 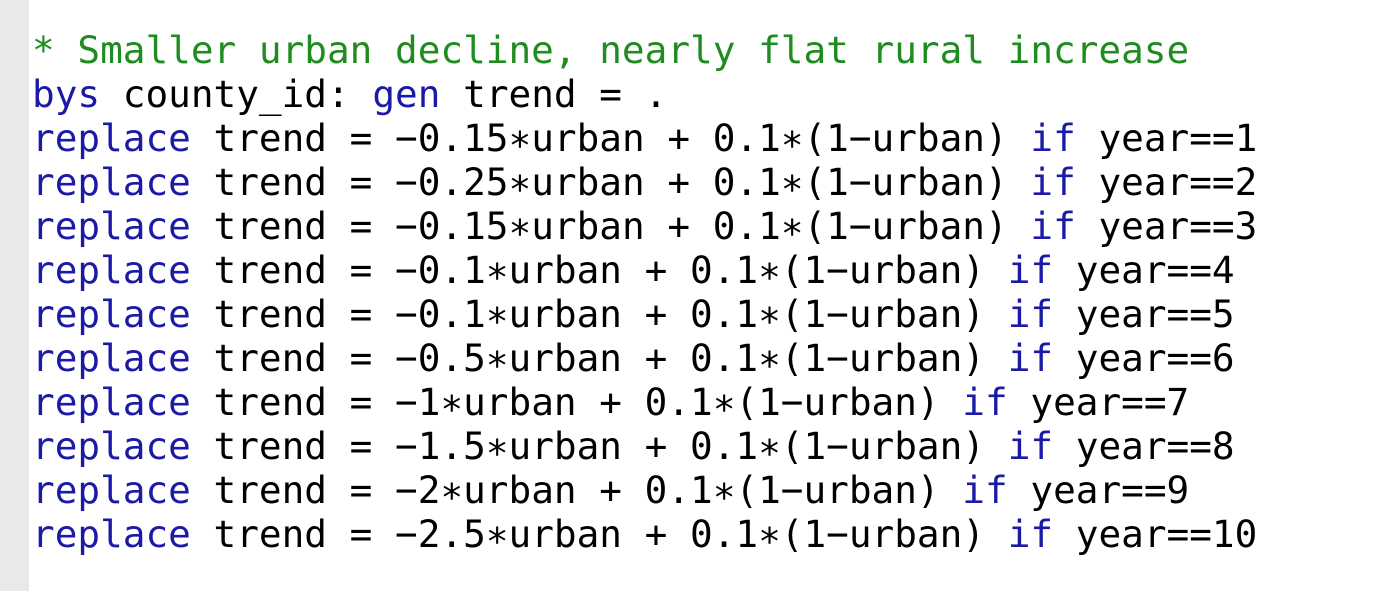 I want to click on code-token: year==6, so click(x=1144, y=358).